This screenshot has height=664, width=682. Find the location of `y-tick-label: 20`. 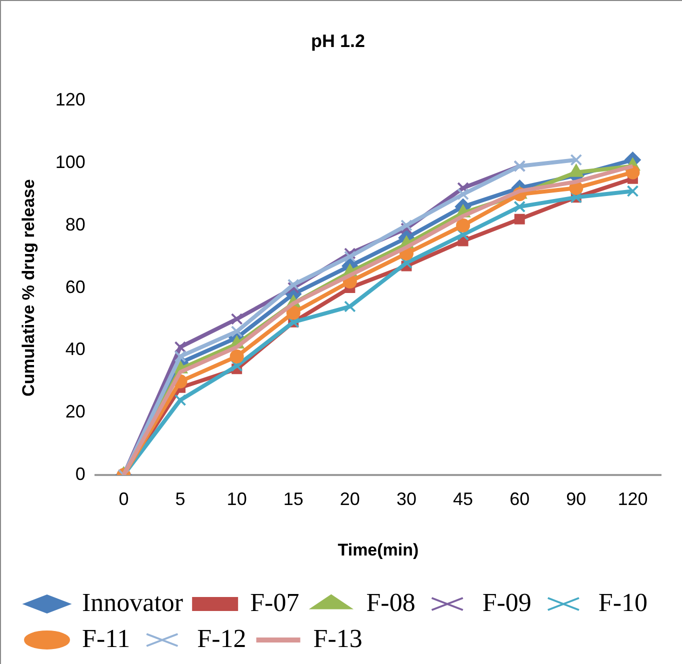

y-tick-label: 20 is located at coordinates (75, 412).